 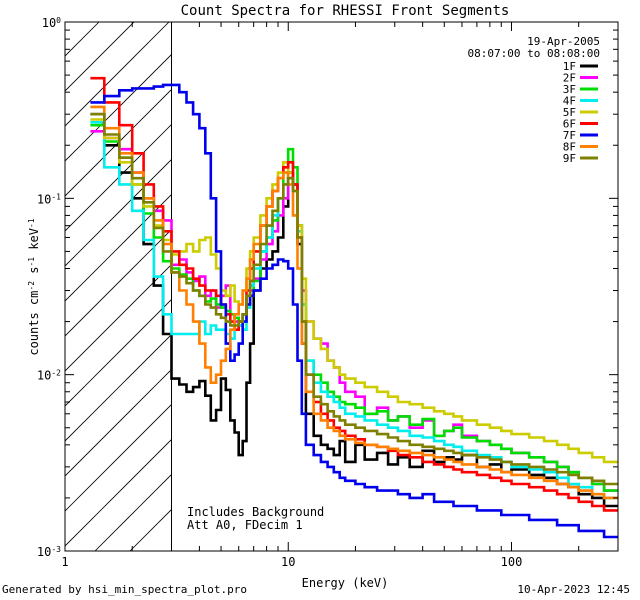 I want to click on hatched-region, so click(x=119, y=286).